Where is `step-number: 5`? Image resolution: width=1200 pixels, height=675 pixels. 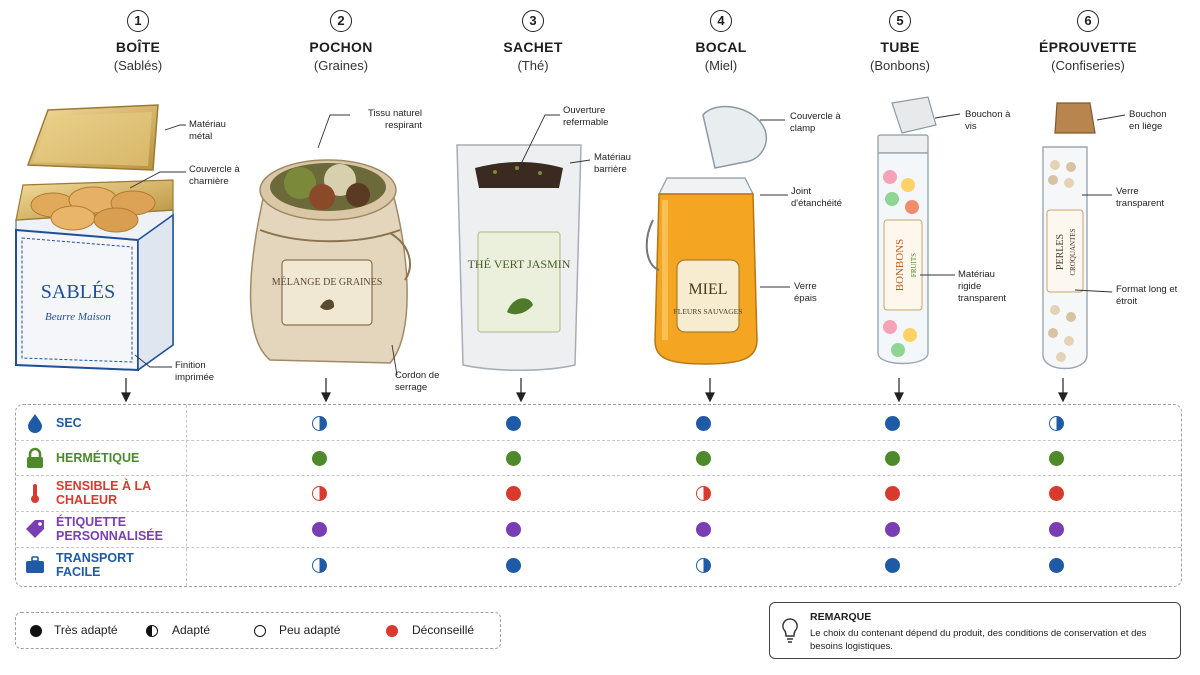
step-number: 5 is located at coordinates (900, 21).